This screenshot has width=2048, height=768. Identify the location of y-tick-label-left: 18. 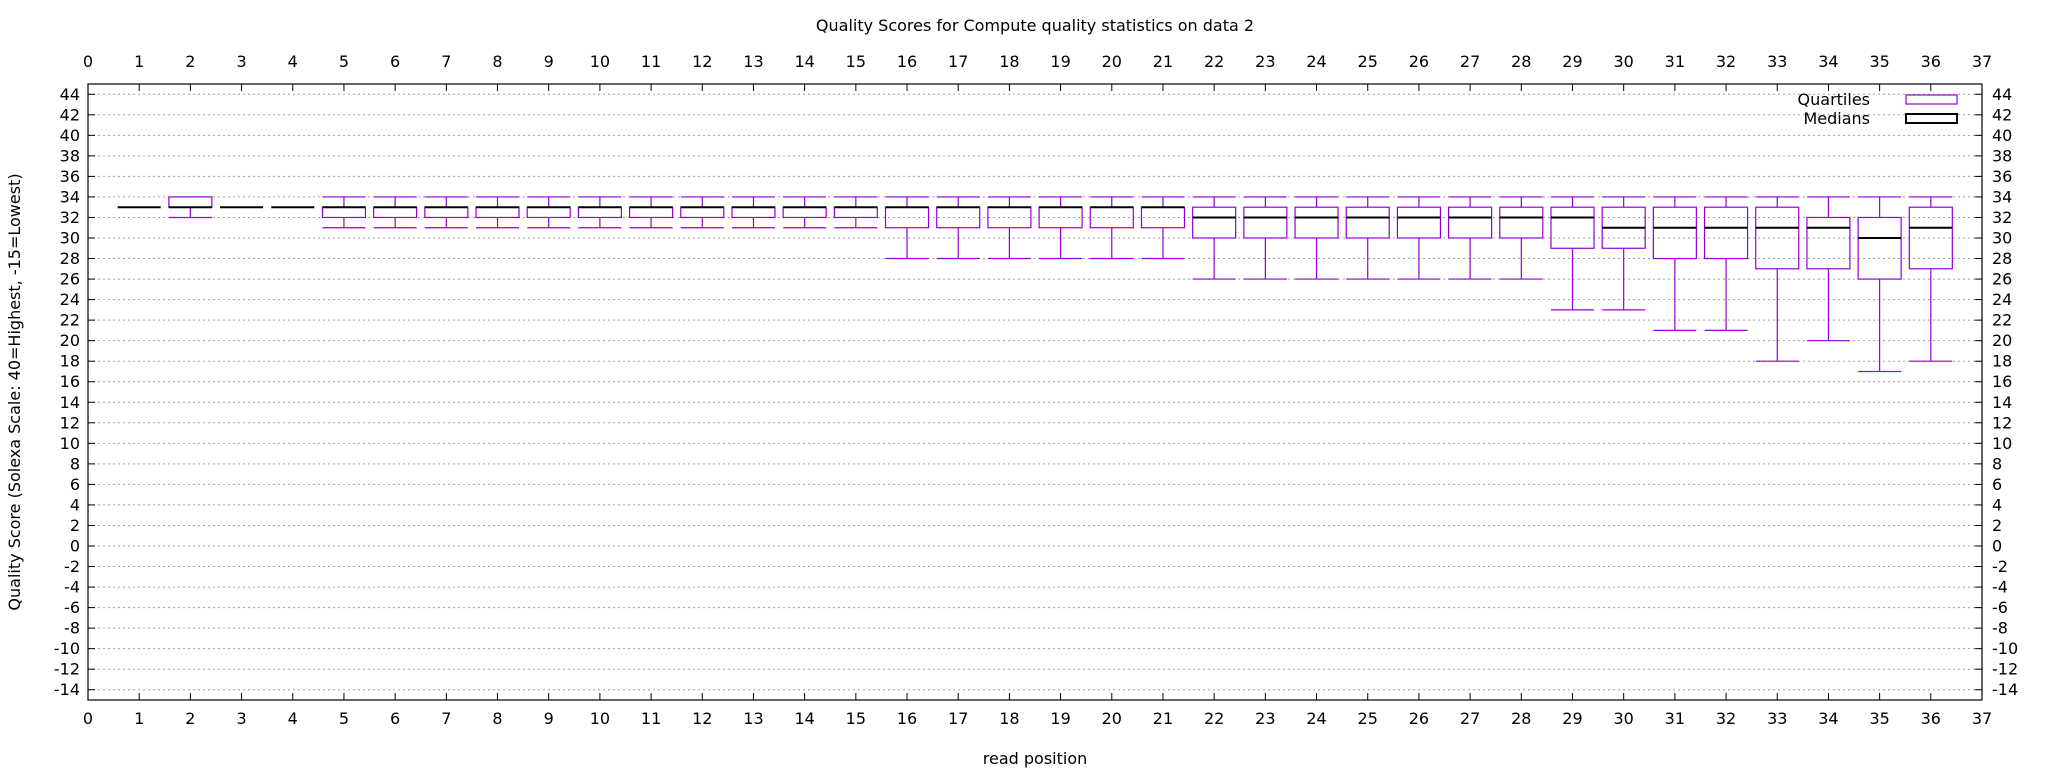
(70, 361).